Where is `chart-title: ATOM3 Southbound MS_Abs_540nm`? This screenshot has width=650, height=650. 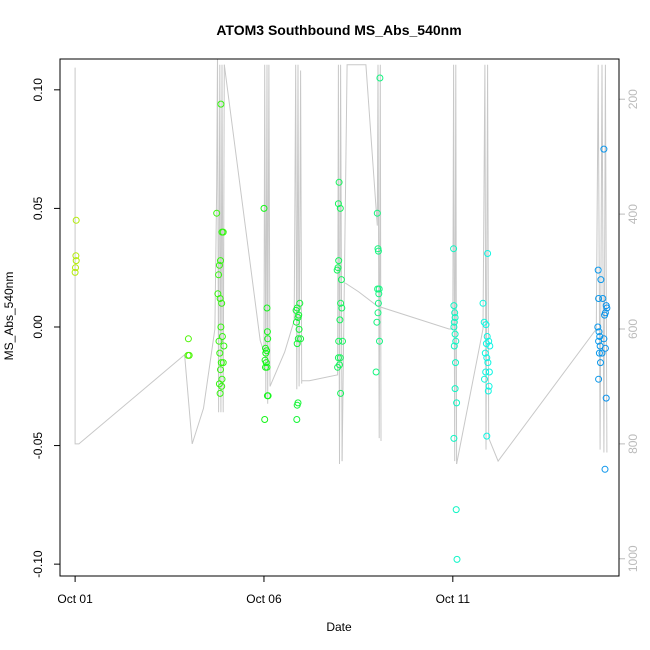 chart-title: ATOM3 Southbound MS_Abs_540nm is located at coordinates (338, 30).